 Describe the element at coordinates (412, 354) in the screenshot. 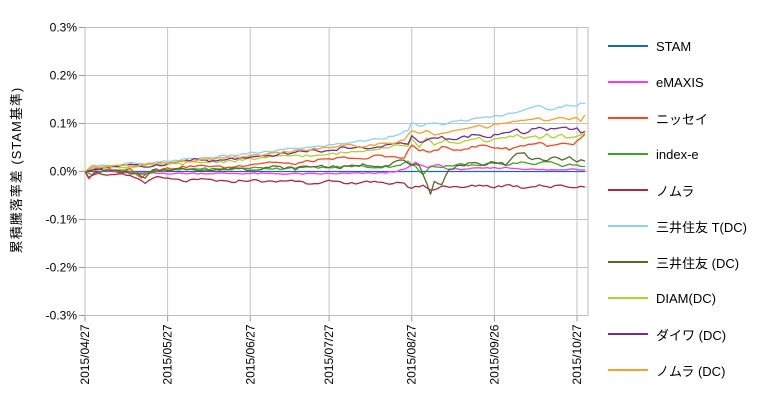

I see `x-tick-label: 2015/08/27` at that location.